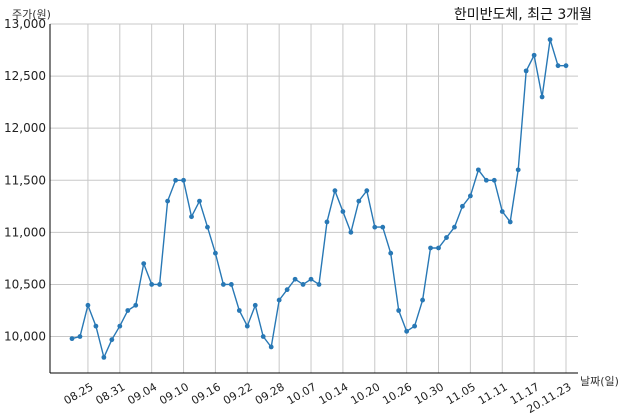 This screenshot has height=414, width=640. What do you see at coordinates (142, 393) in the screenshot?
I see `x-tick-label: 09.04` at bounding box center [142, 393].